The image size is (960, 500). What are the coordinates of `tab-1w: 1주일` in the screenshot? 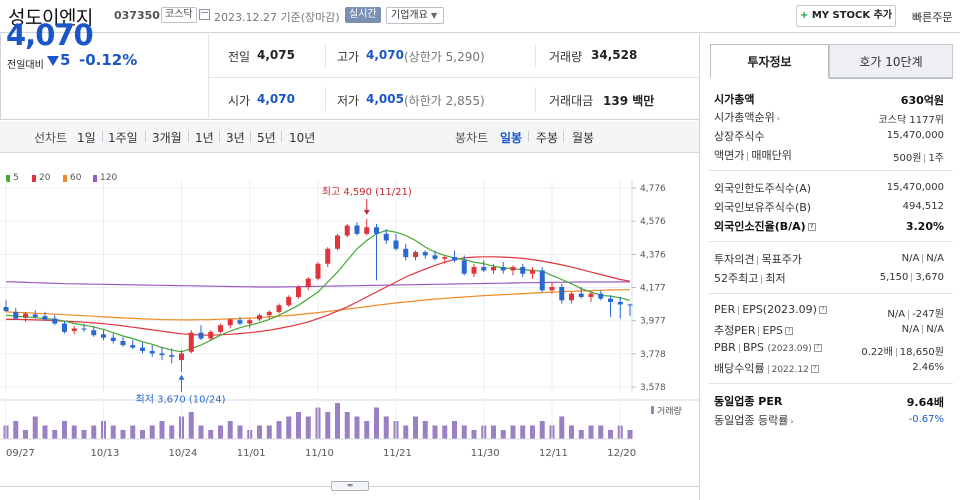 It's located at (123, 138).